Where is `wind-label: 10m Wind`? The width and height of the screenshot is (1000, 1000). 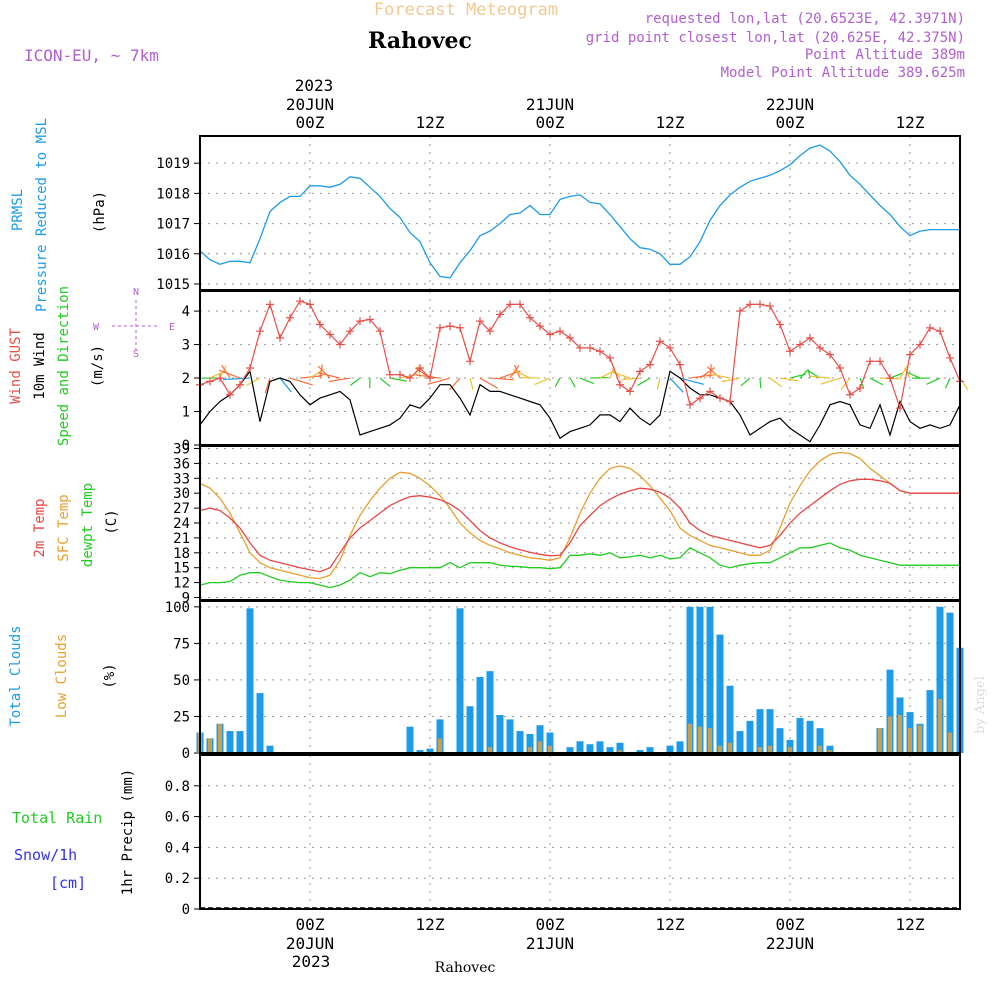
wind-label: 10m Wind is located at coordinates (40, 365).